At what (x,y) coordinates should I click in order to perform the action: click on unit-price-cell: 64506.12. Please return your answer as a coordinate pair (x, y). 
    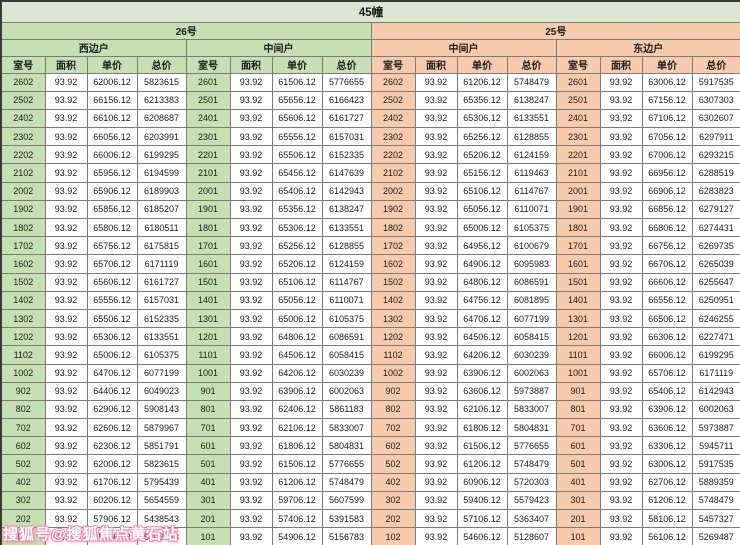
    Looking at the image, I should click on (482, 337).